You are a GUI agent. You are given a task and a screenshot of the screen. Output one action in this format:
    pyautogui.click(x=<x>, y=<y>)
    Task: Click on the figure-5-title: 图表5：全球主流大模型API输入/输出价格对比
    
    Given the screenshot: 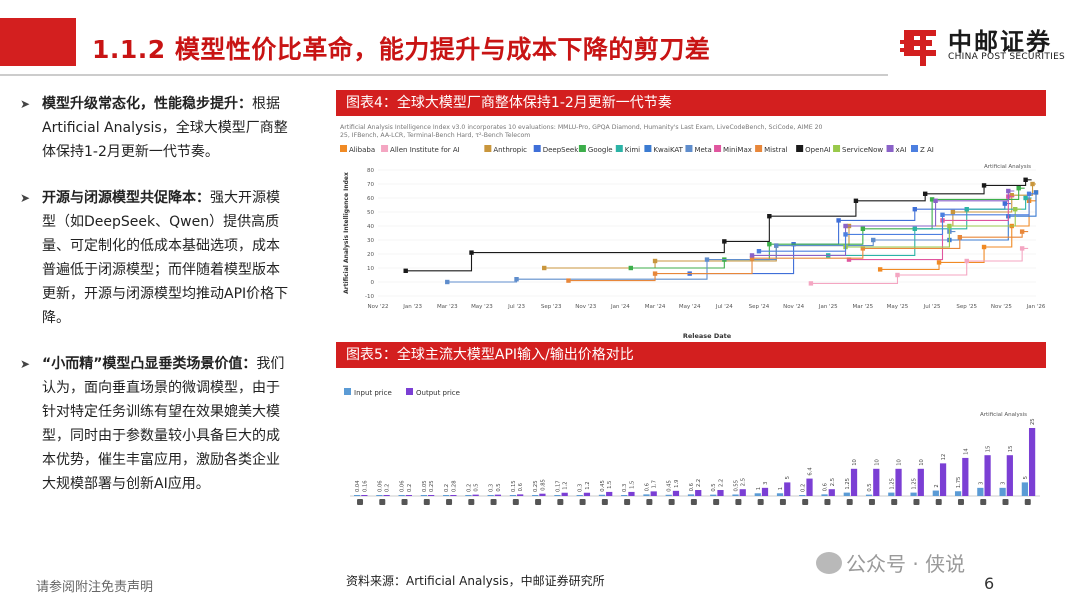 What is the action you would take?
    pyautogui.click(x=691, y=355)
    